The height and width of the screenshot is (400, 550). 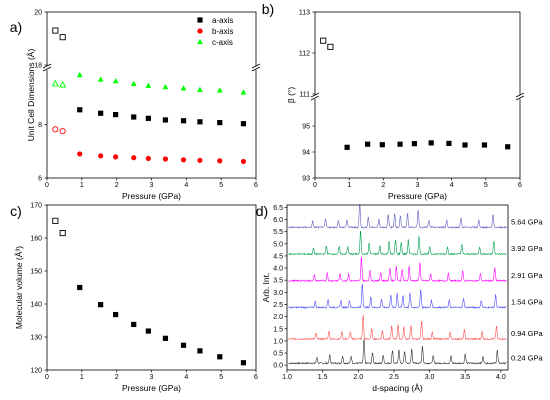 I want to click on x-tick-label: 2.0, so click(x=358, y=377).